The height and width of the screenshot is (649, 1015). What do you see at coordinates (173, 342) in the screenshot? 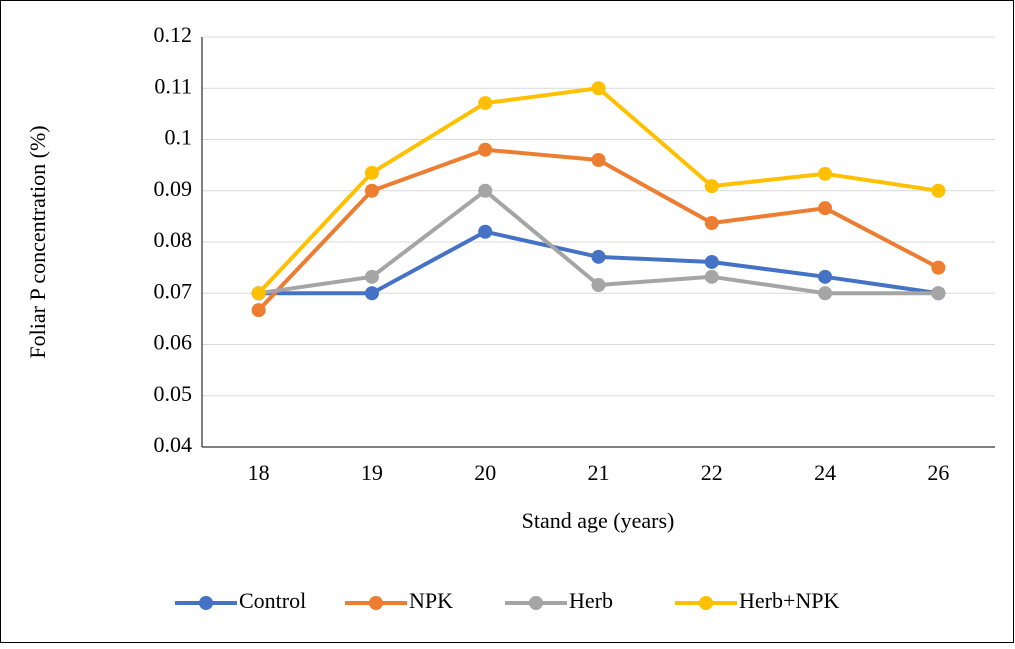
I see `y-tick-label: 0.06` at bounding box center [173, 342].